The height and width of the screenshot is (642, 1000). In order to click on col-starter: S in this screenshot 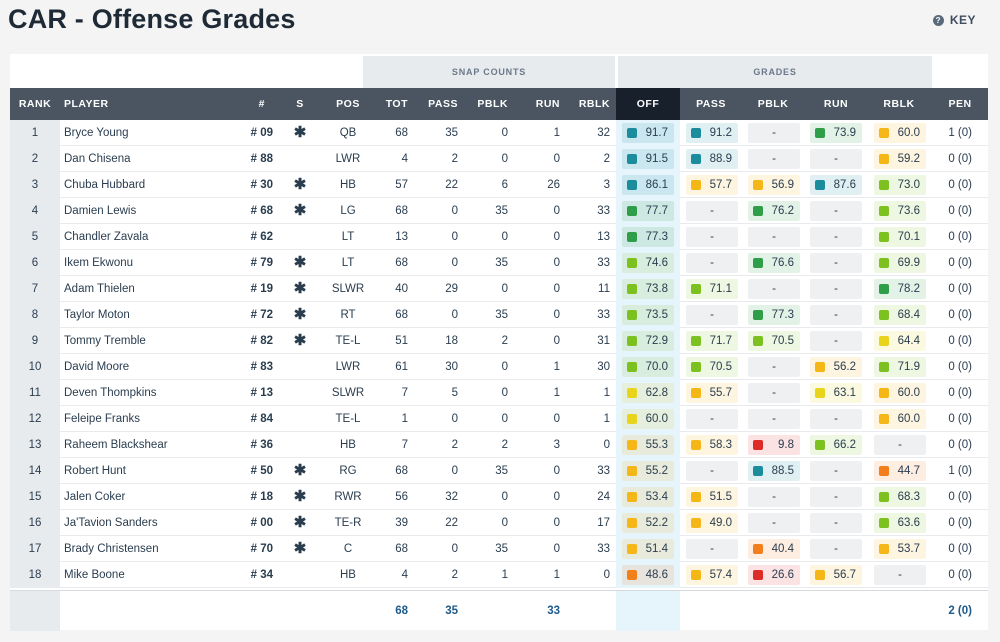, I will do `click(300, 104)`.